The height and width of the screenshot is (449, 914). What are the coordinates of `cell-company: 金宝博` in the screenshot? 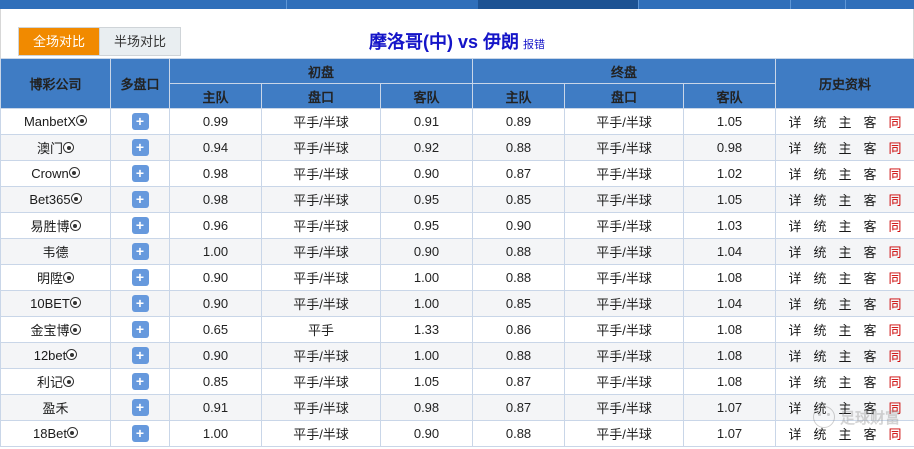 It's located at (55, 329).